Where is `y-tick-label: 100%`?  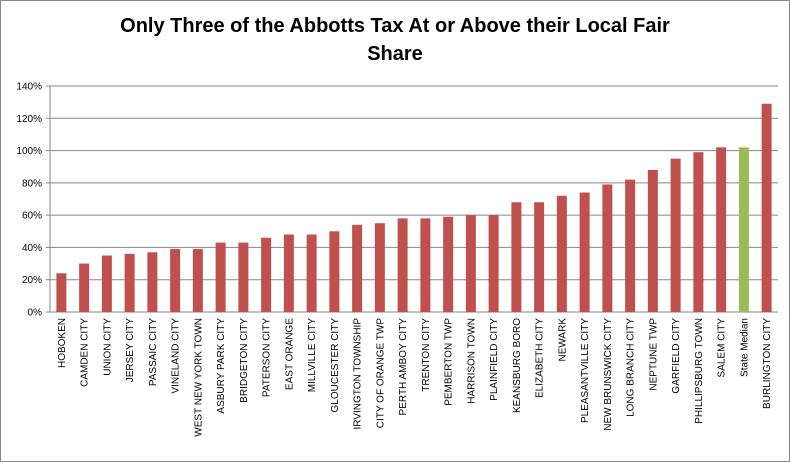
y-tick-label: 100% is located at coordinates (29, 151).